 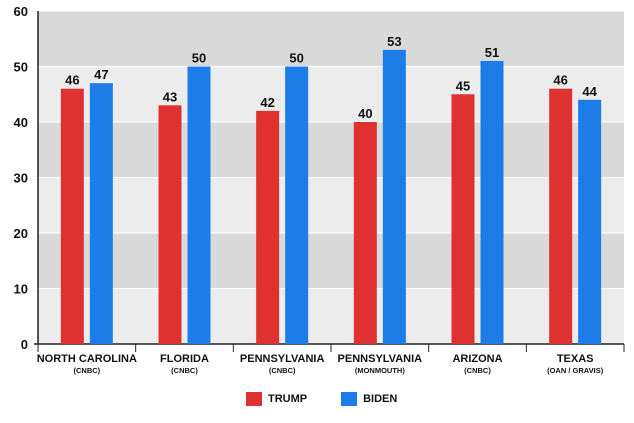 I want to click on category-source: (OAN / GRAVIS), so click(x=575, y=370).